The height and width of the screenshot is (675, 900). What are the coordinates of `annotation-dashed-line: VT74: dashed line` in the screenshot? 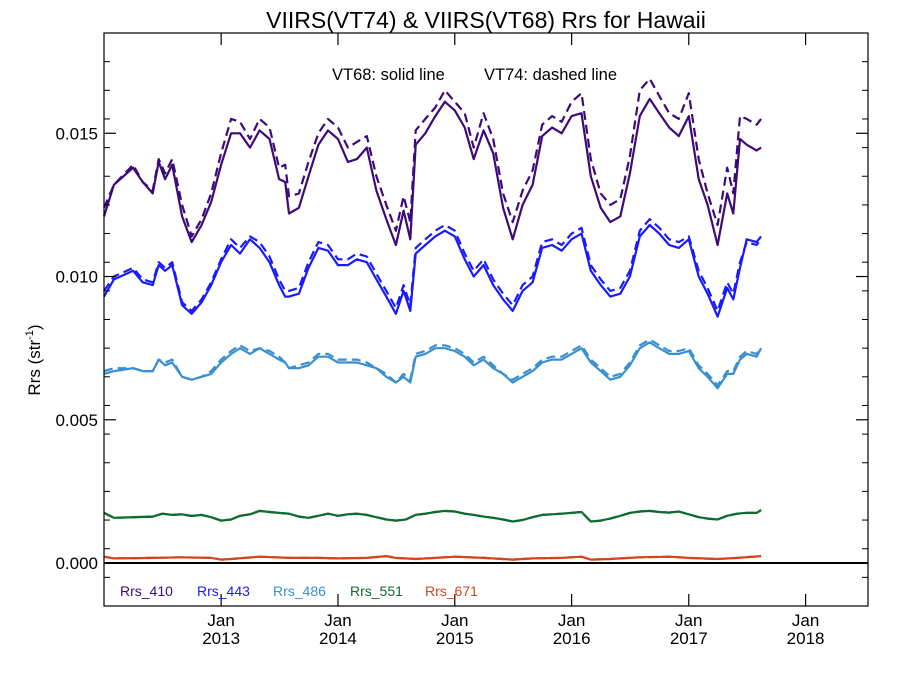 It's located at (550, 75).